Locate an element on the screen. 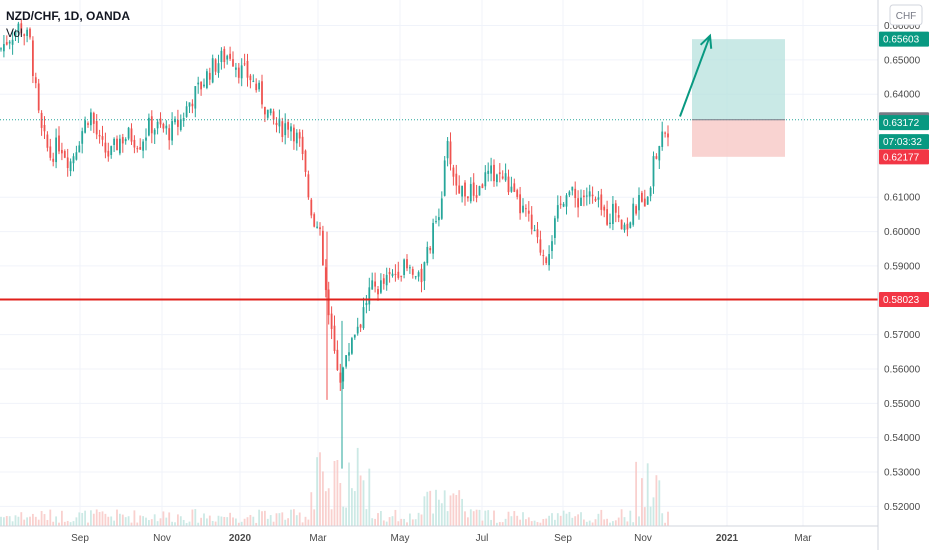  profit-zone is located at coordinates (738, 79).